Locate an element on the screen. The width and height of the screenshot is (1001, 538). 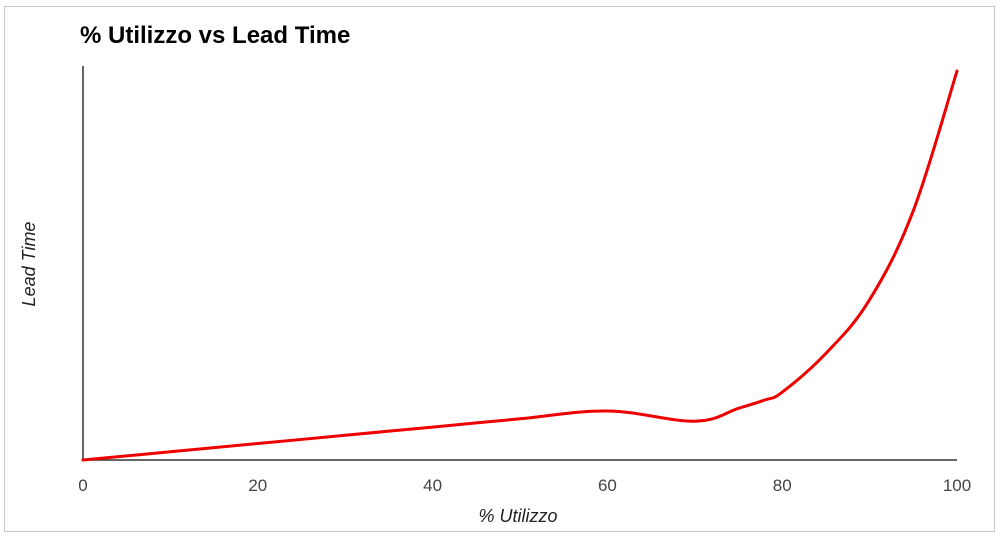
x-tick-label: 100 is located at coordinates (957, 485).